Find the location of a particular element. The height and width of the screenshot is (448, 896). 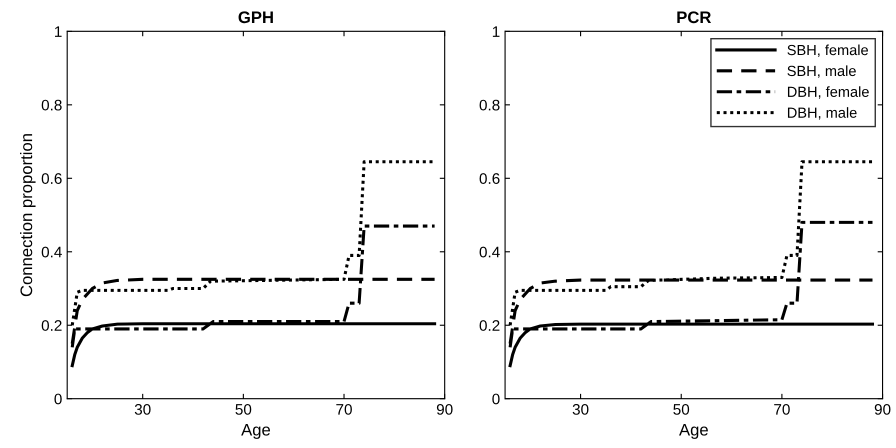

chart-title: PCR is located at coordinates (694, 17).